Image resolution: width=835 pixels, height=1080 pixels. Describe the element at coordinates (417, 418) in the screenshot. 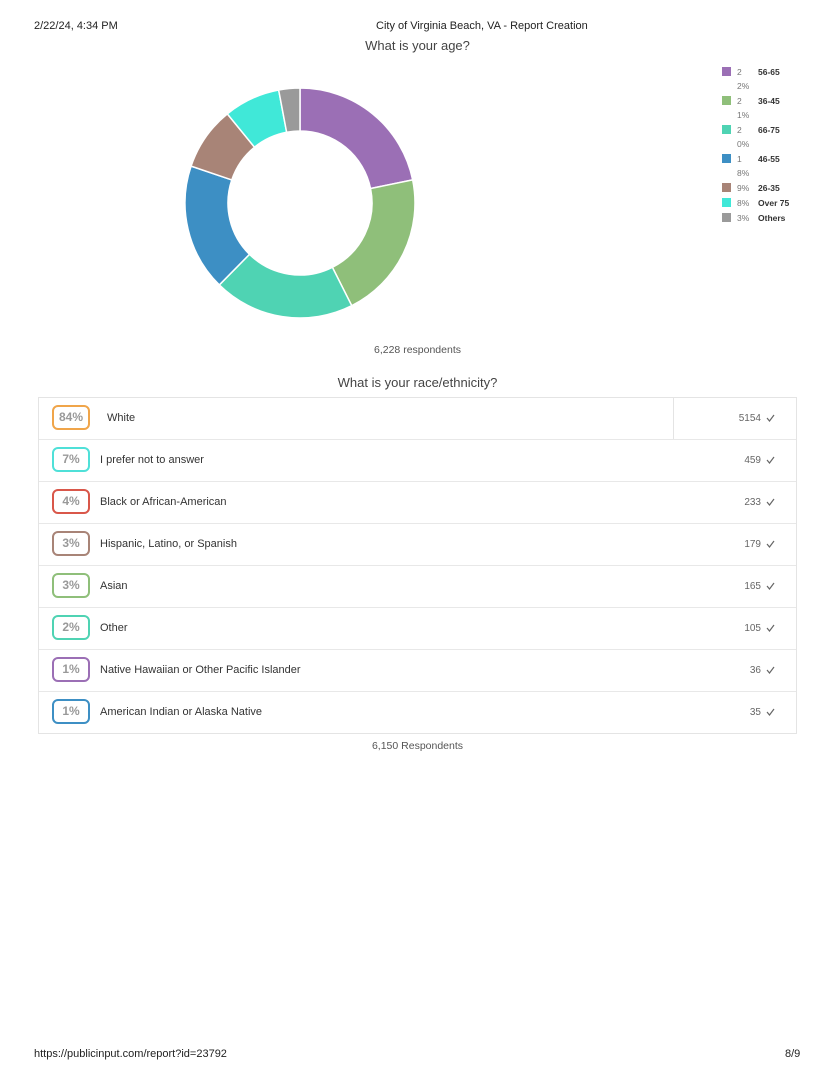

I see `table-row: 84% White 5154` at that location.